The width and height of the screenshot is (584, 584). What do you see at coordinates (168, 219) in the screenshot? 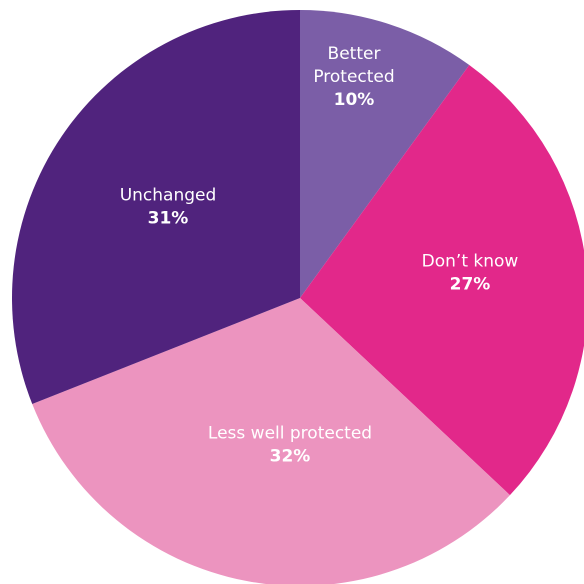
I see `slice-percent-unchanged: 31%` at bounding box center [168, 219].